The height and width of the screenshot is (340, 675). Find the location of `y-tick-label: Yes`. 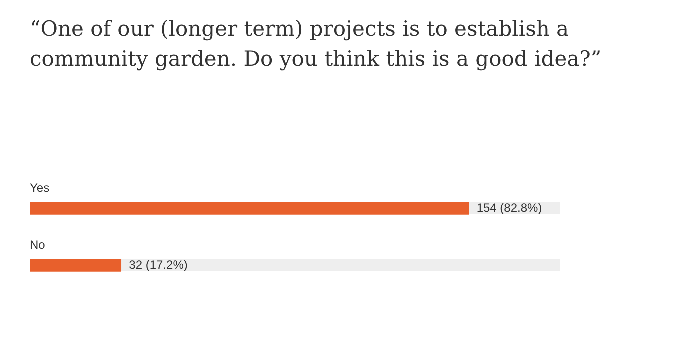

y-tick-label: Yes is located at coordinates (40, 187).